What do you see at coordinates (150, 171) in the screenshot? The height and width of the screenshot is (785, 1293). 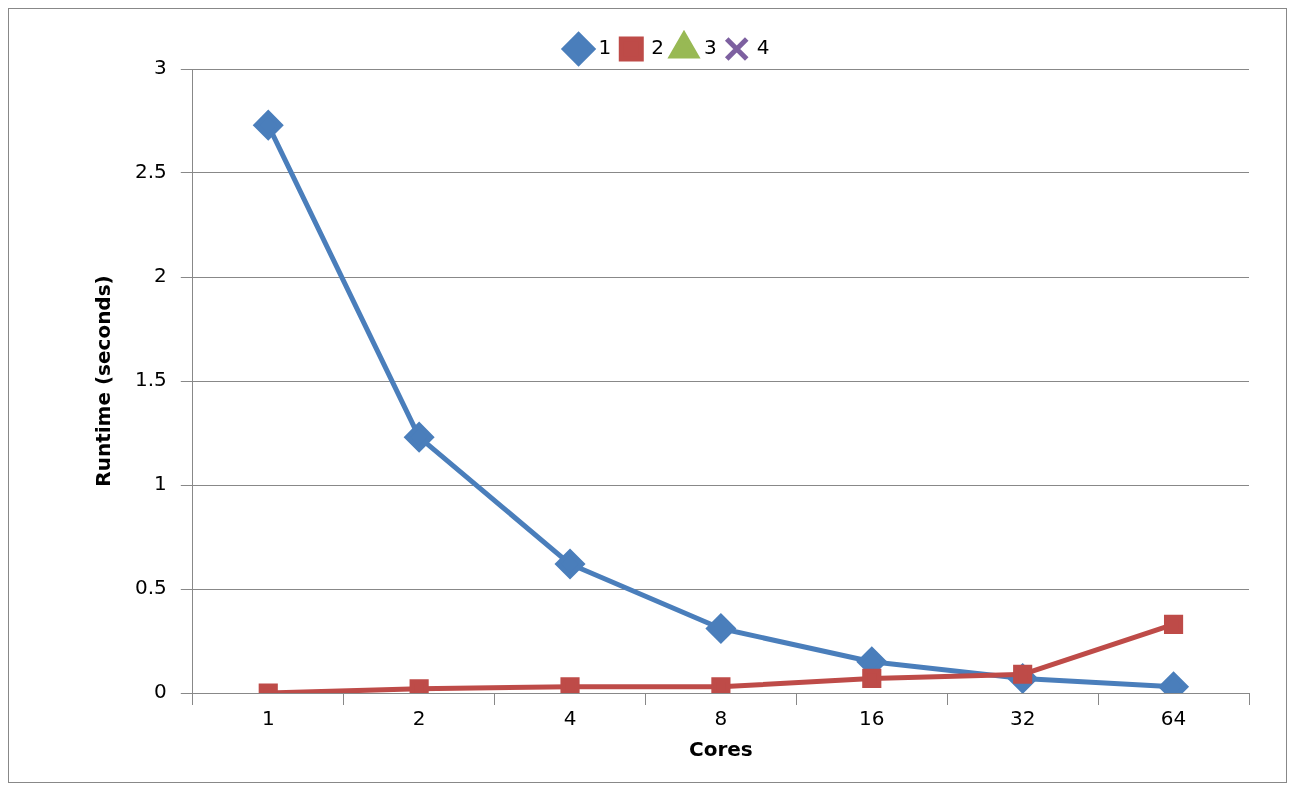 I see `y-tick-label: 2.5` at bounding box center [150, 171].